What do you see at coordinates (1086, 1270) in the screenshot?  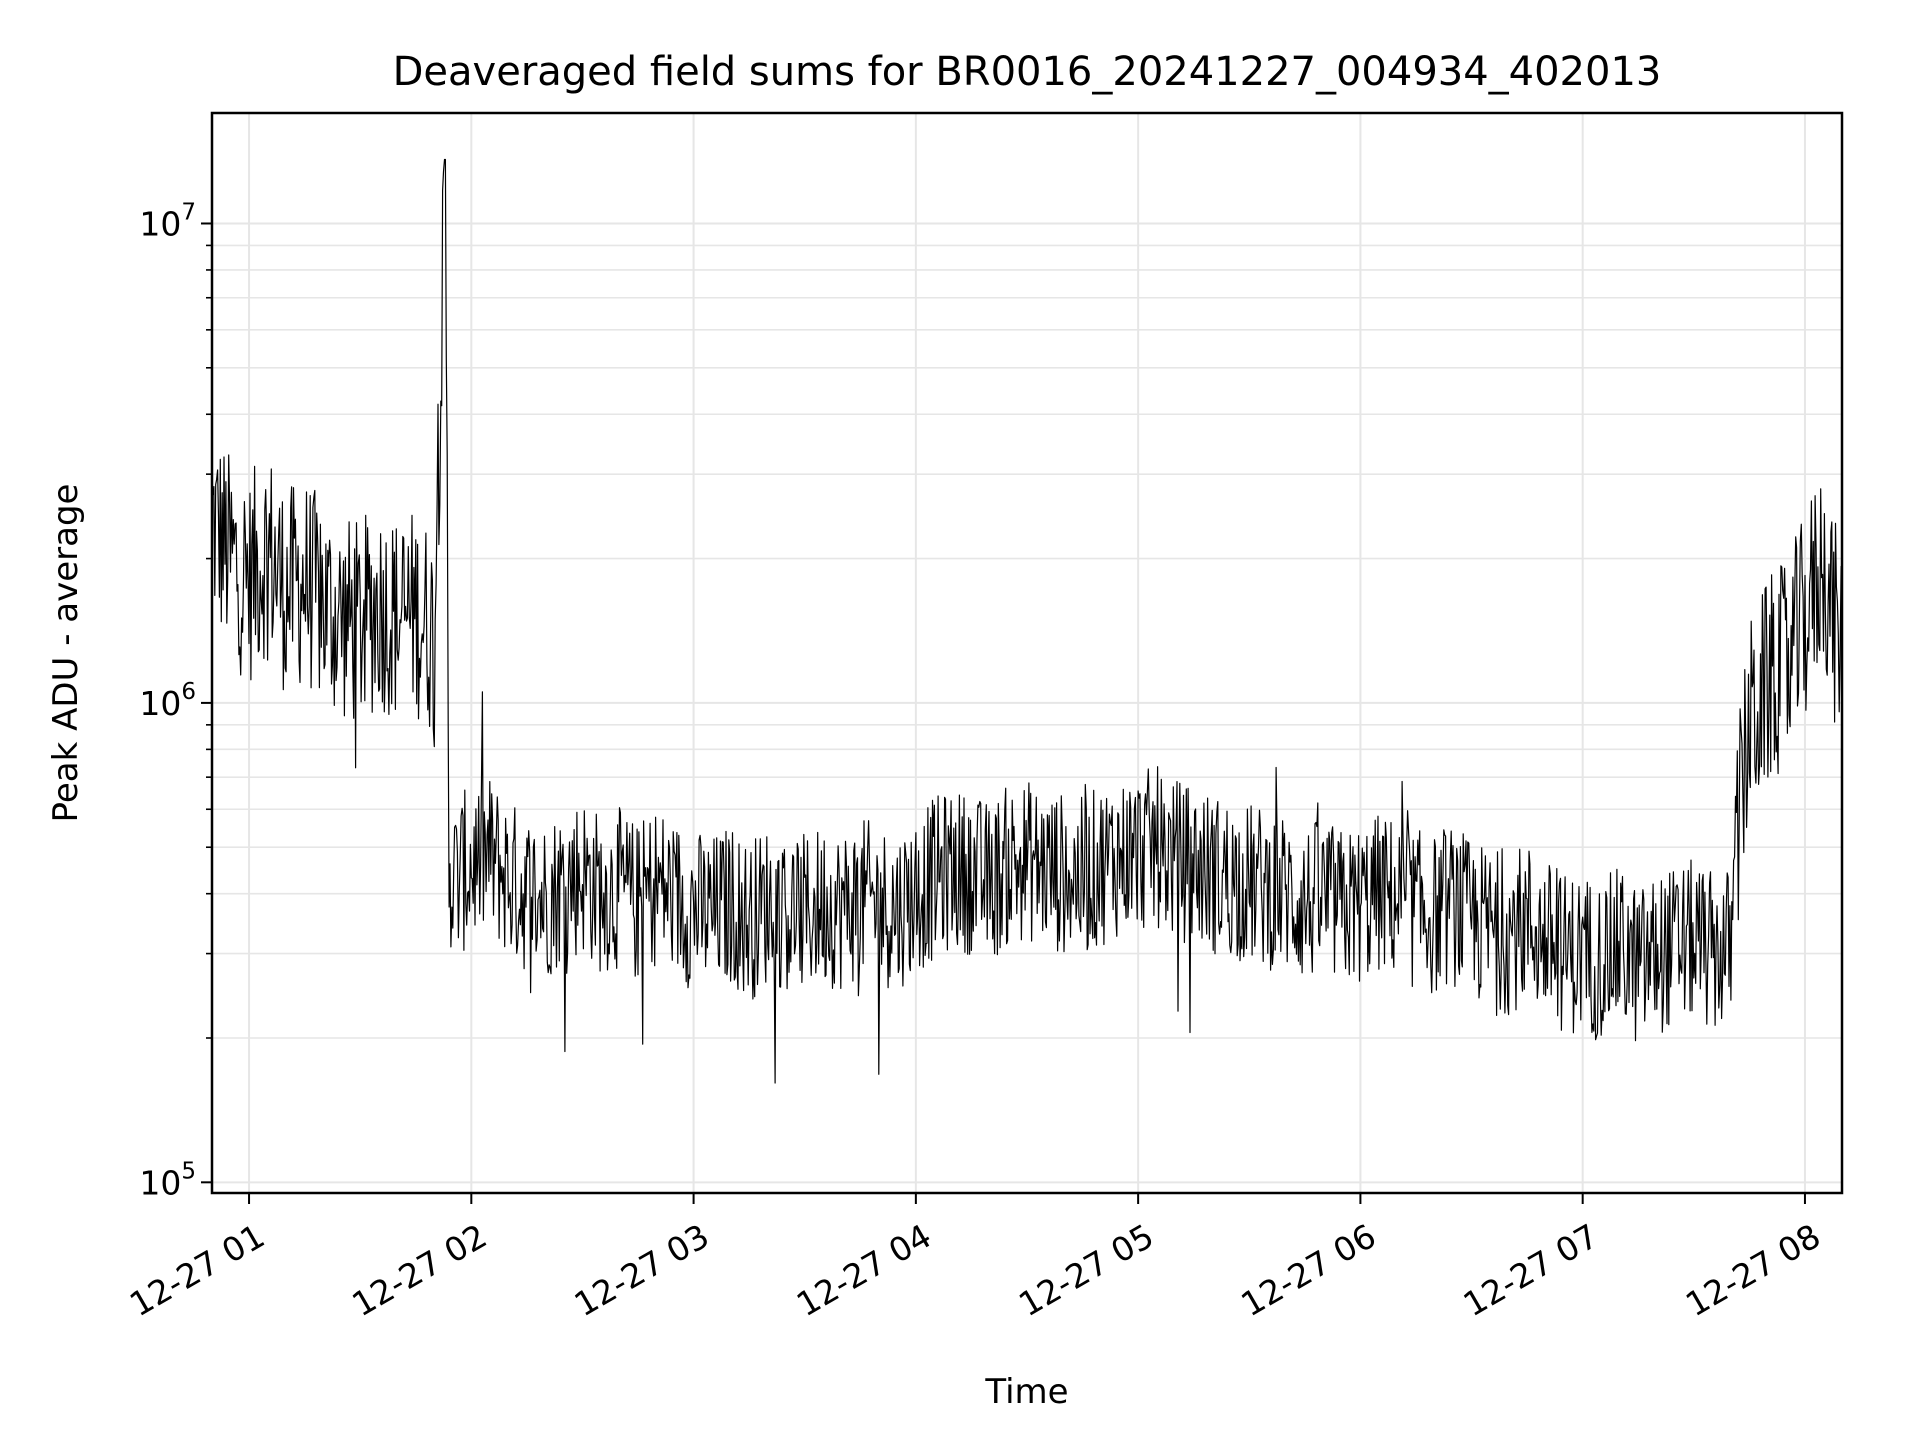 I see `x-tick-label: 12-27 05` at bounding box center [1086, 1270].